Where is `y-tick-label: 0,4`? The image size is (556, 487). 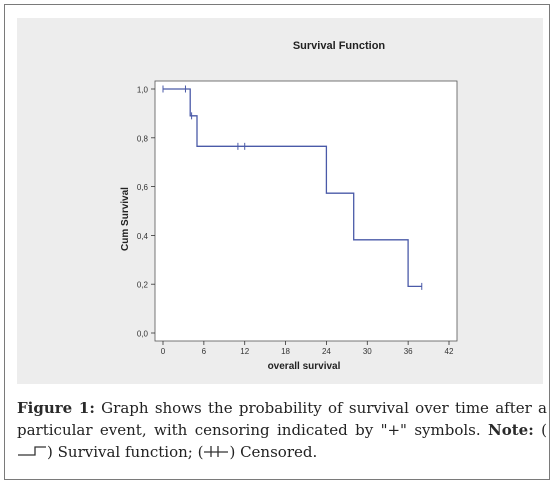
y-tick-label: 0,4 is located at coordinates (143, 236).